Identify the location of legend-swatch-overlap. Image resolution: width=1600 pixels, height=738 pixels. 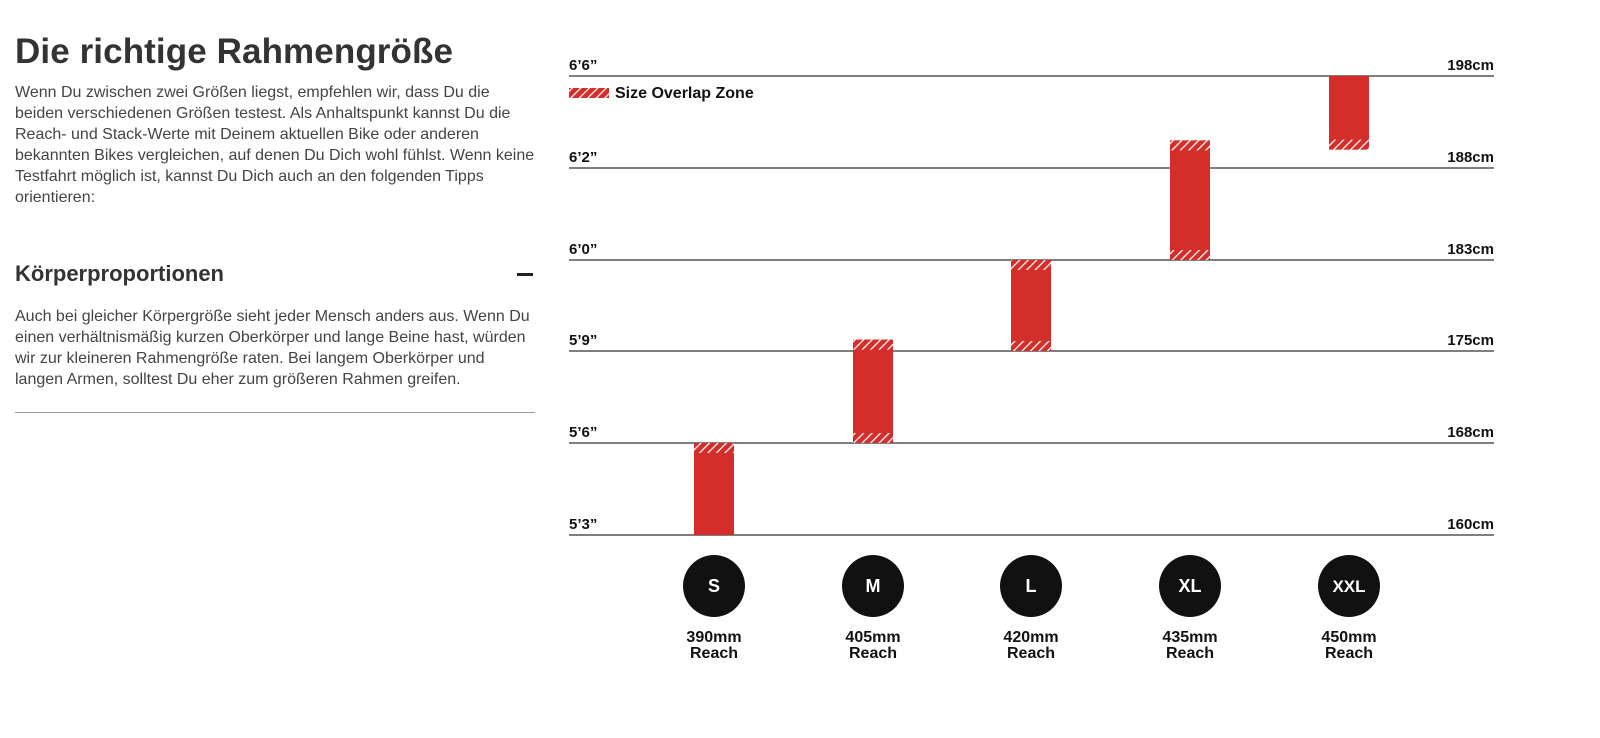
(589, 93).